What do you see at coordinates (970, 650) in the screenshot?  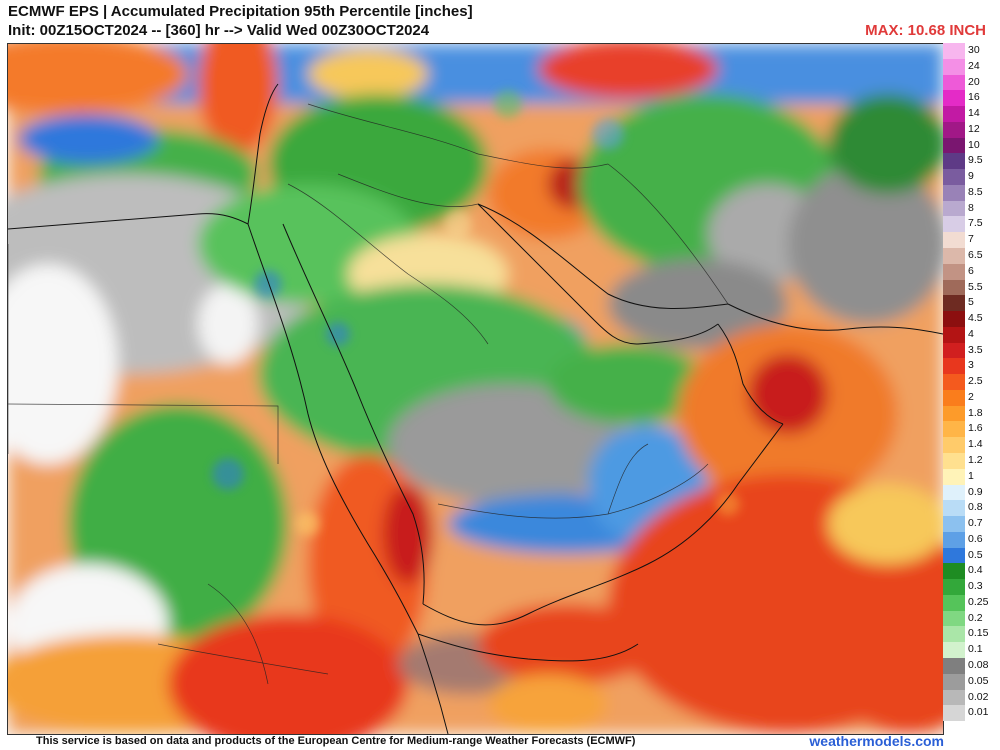 I see `legend-item: 0.1` at bounding box center [970, 650].